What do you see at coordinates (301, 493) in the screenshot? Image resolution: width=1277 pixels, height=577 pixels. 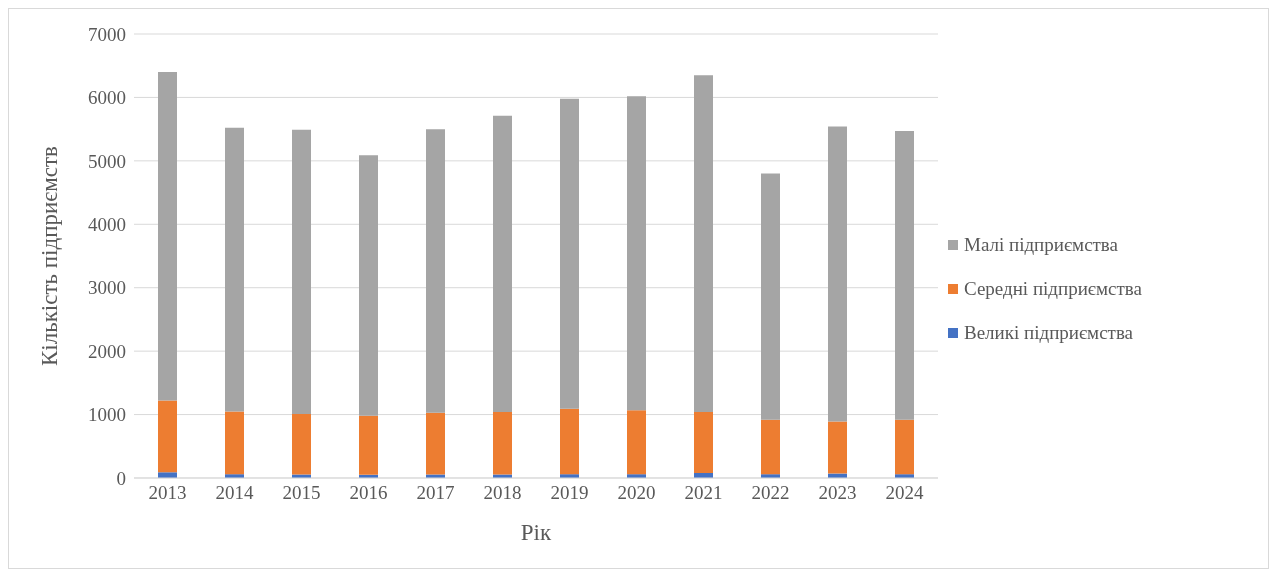 I see `x-tick-label: 2015` at bounding box center [301, 493].